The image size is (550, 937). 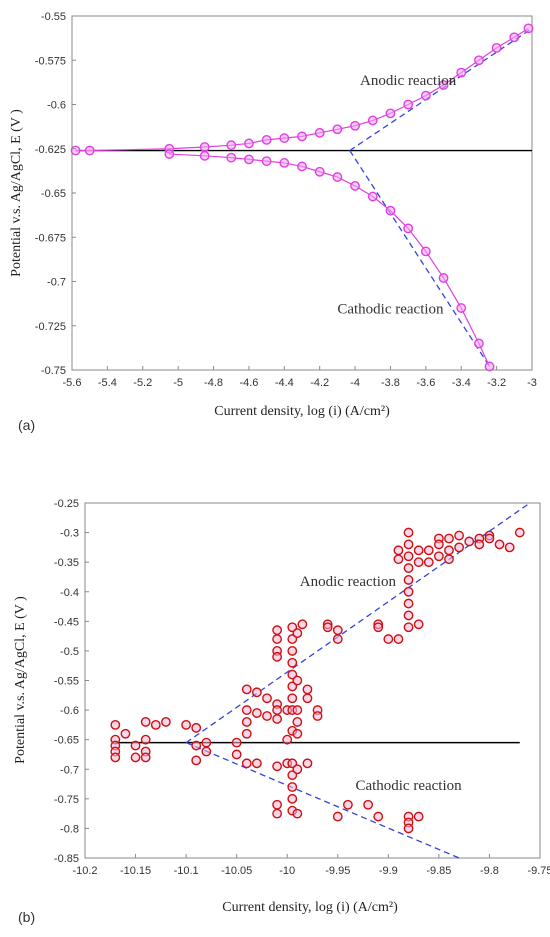 I want to click on x-tick-label: -10, so click(x=287, y=871).